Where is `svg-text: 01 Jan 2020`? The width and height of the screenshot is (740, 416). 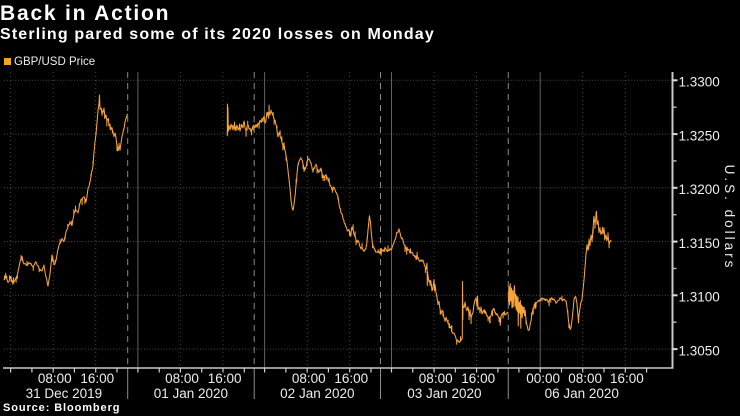
svg-text: 01 Jan 2020 is located at coordinates (191, 393).